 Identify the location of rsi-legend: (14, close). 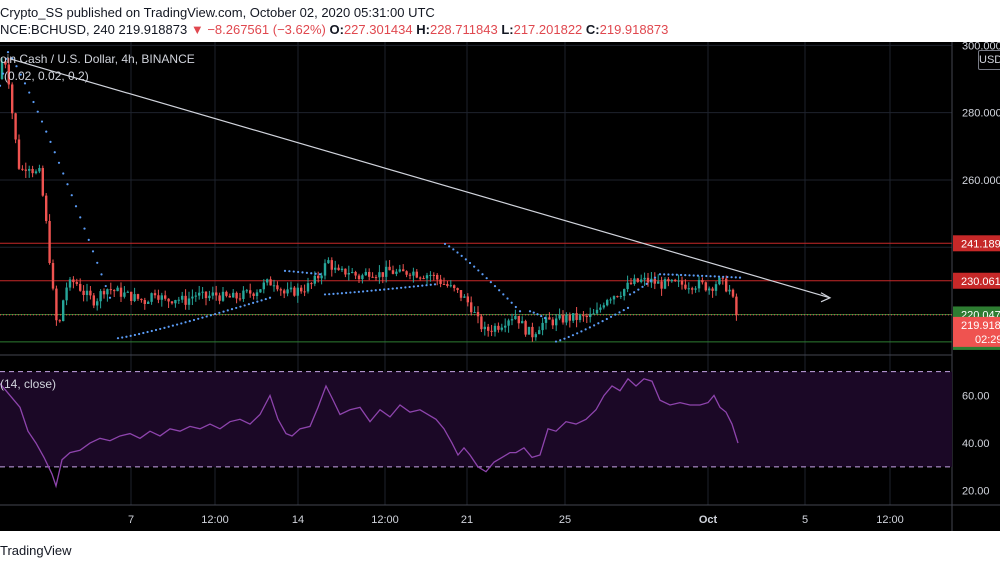
(28, 384).